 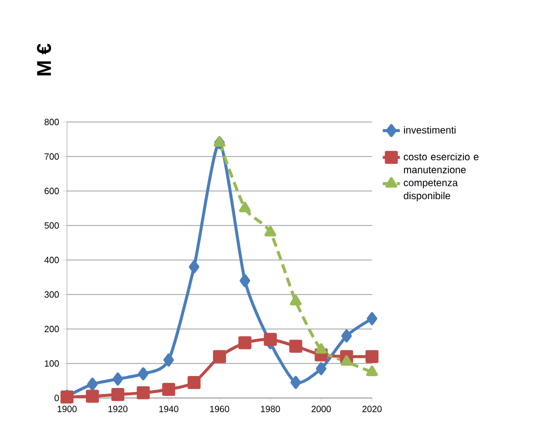 I want to click on y-tick-label: 100, so click(x=51, y=363).